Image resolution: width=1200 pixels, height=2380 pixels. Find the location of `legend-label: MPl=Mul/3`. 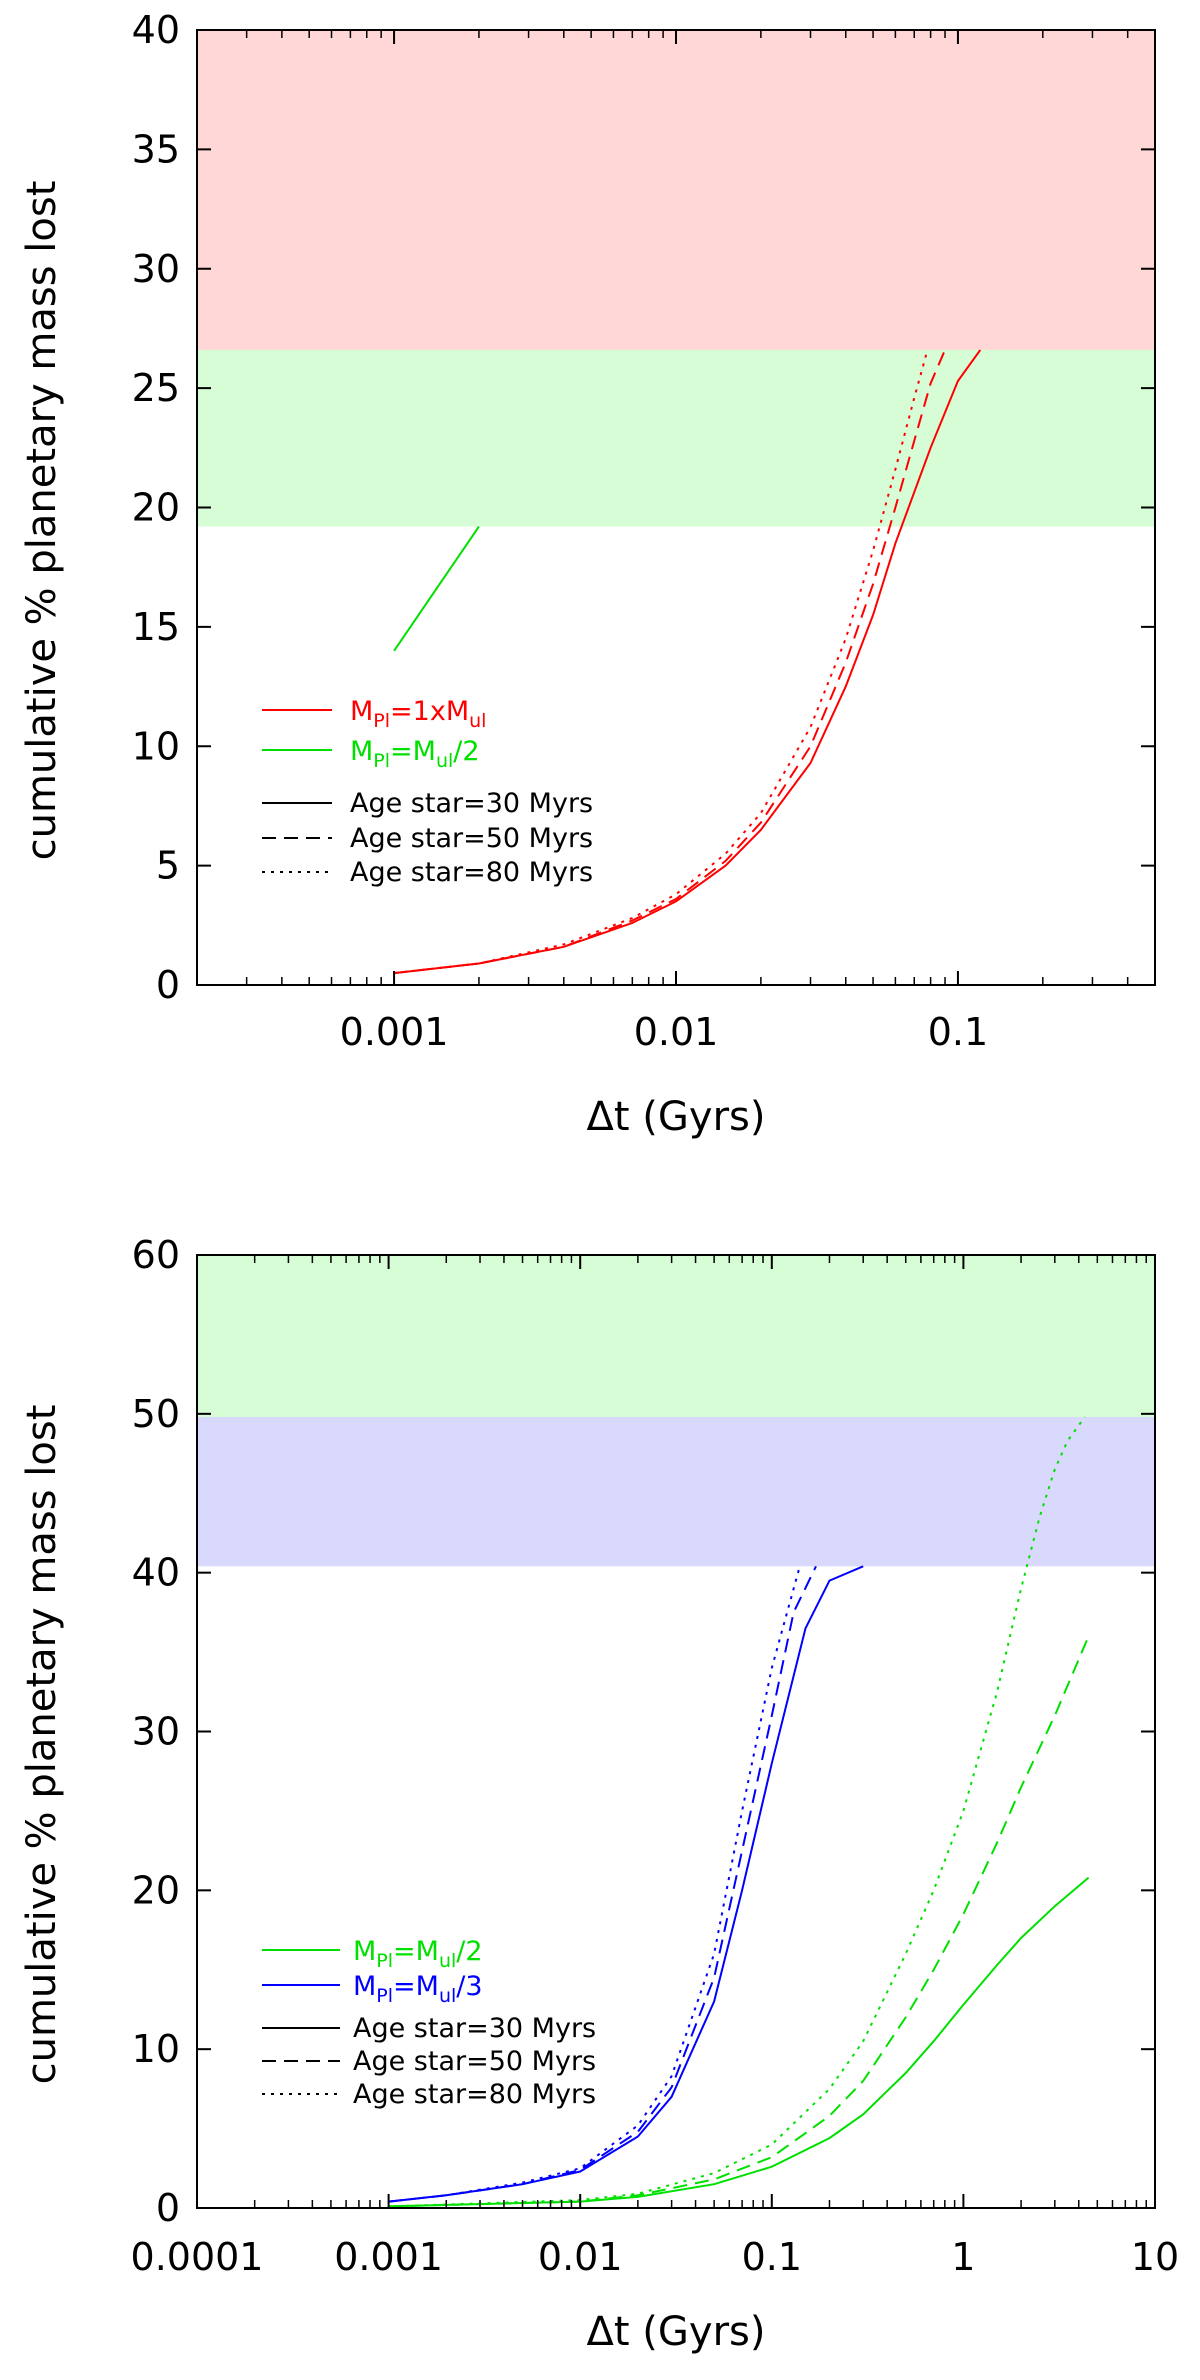

legend-label: MPl=Mul/3 is located at coordinates (418, 1989).